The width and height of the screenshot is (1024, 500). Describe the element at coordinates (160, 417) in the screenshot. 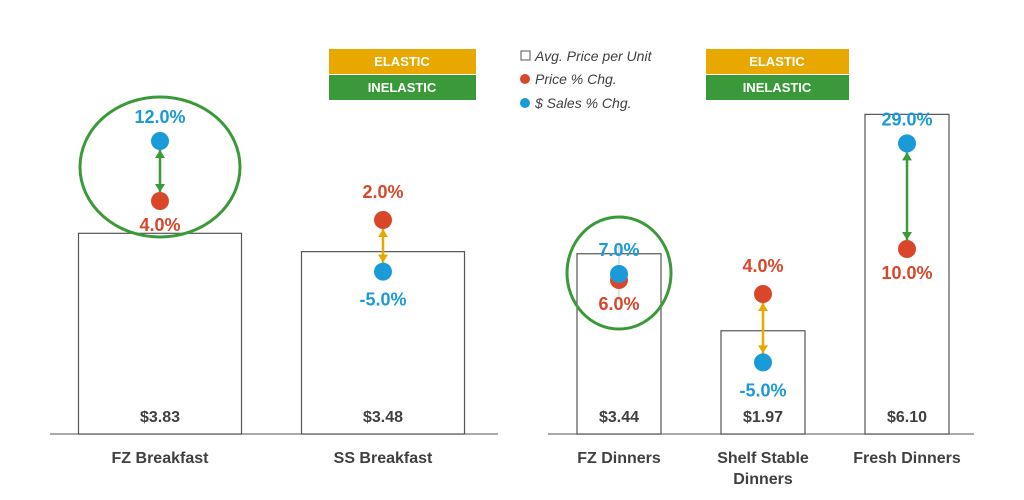

I see `bar-price-label: $3.83` at that location.